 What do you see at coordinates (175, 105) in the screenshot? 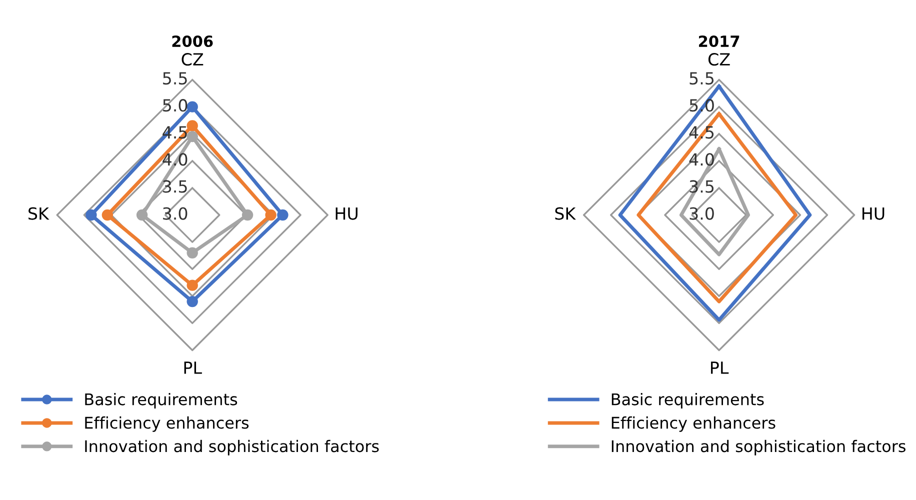
I see `y-tick-label: 5.0` at bounding box center [175, 105].